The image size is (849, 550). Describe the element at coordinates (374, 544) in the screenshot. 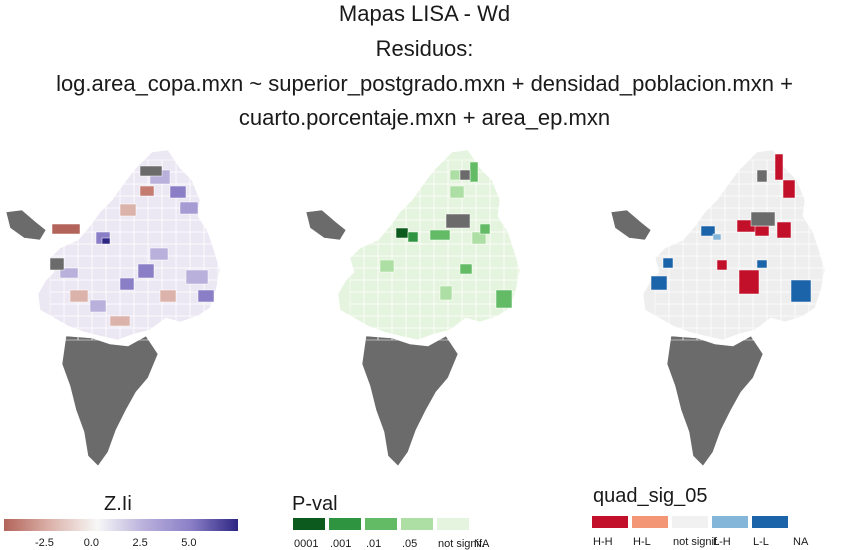

I see `legend-pval-label: .01` at that location.